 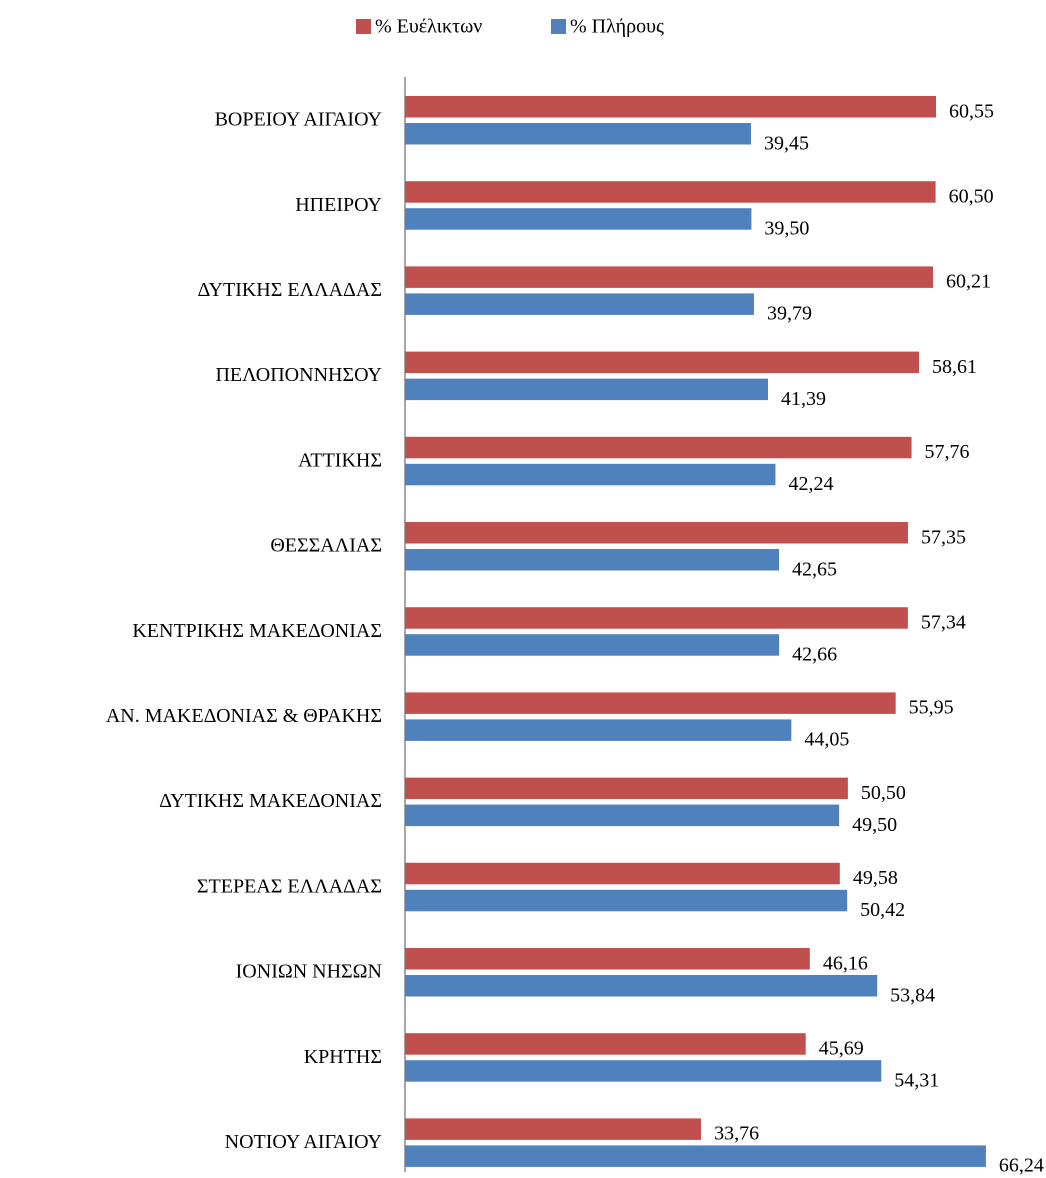 What do you see at coordinates (786, 143) in the screenshot?
I see `data-label: 39,45` at bounding box center [786, 143].